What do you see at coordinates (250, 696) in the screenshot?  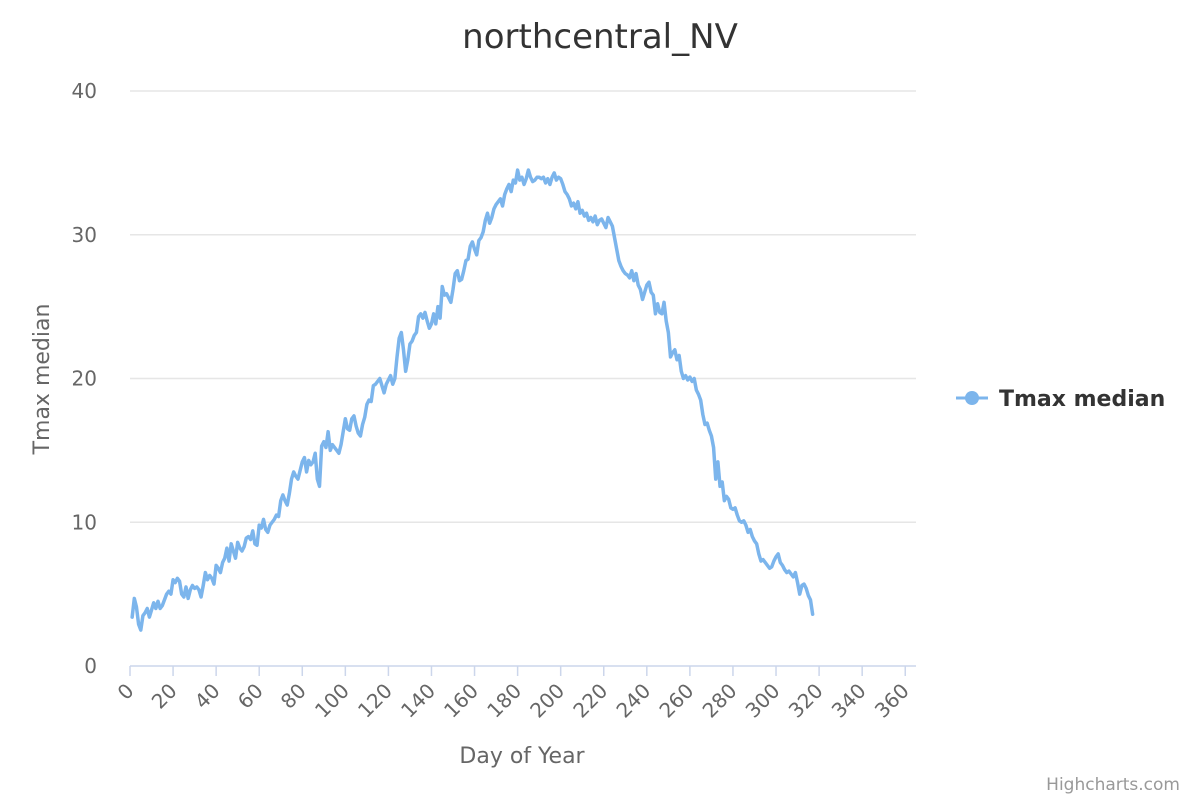 I see `x-tick-label: 60` at bounding box center [250, 696].